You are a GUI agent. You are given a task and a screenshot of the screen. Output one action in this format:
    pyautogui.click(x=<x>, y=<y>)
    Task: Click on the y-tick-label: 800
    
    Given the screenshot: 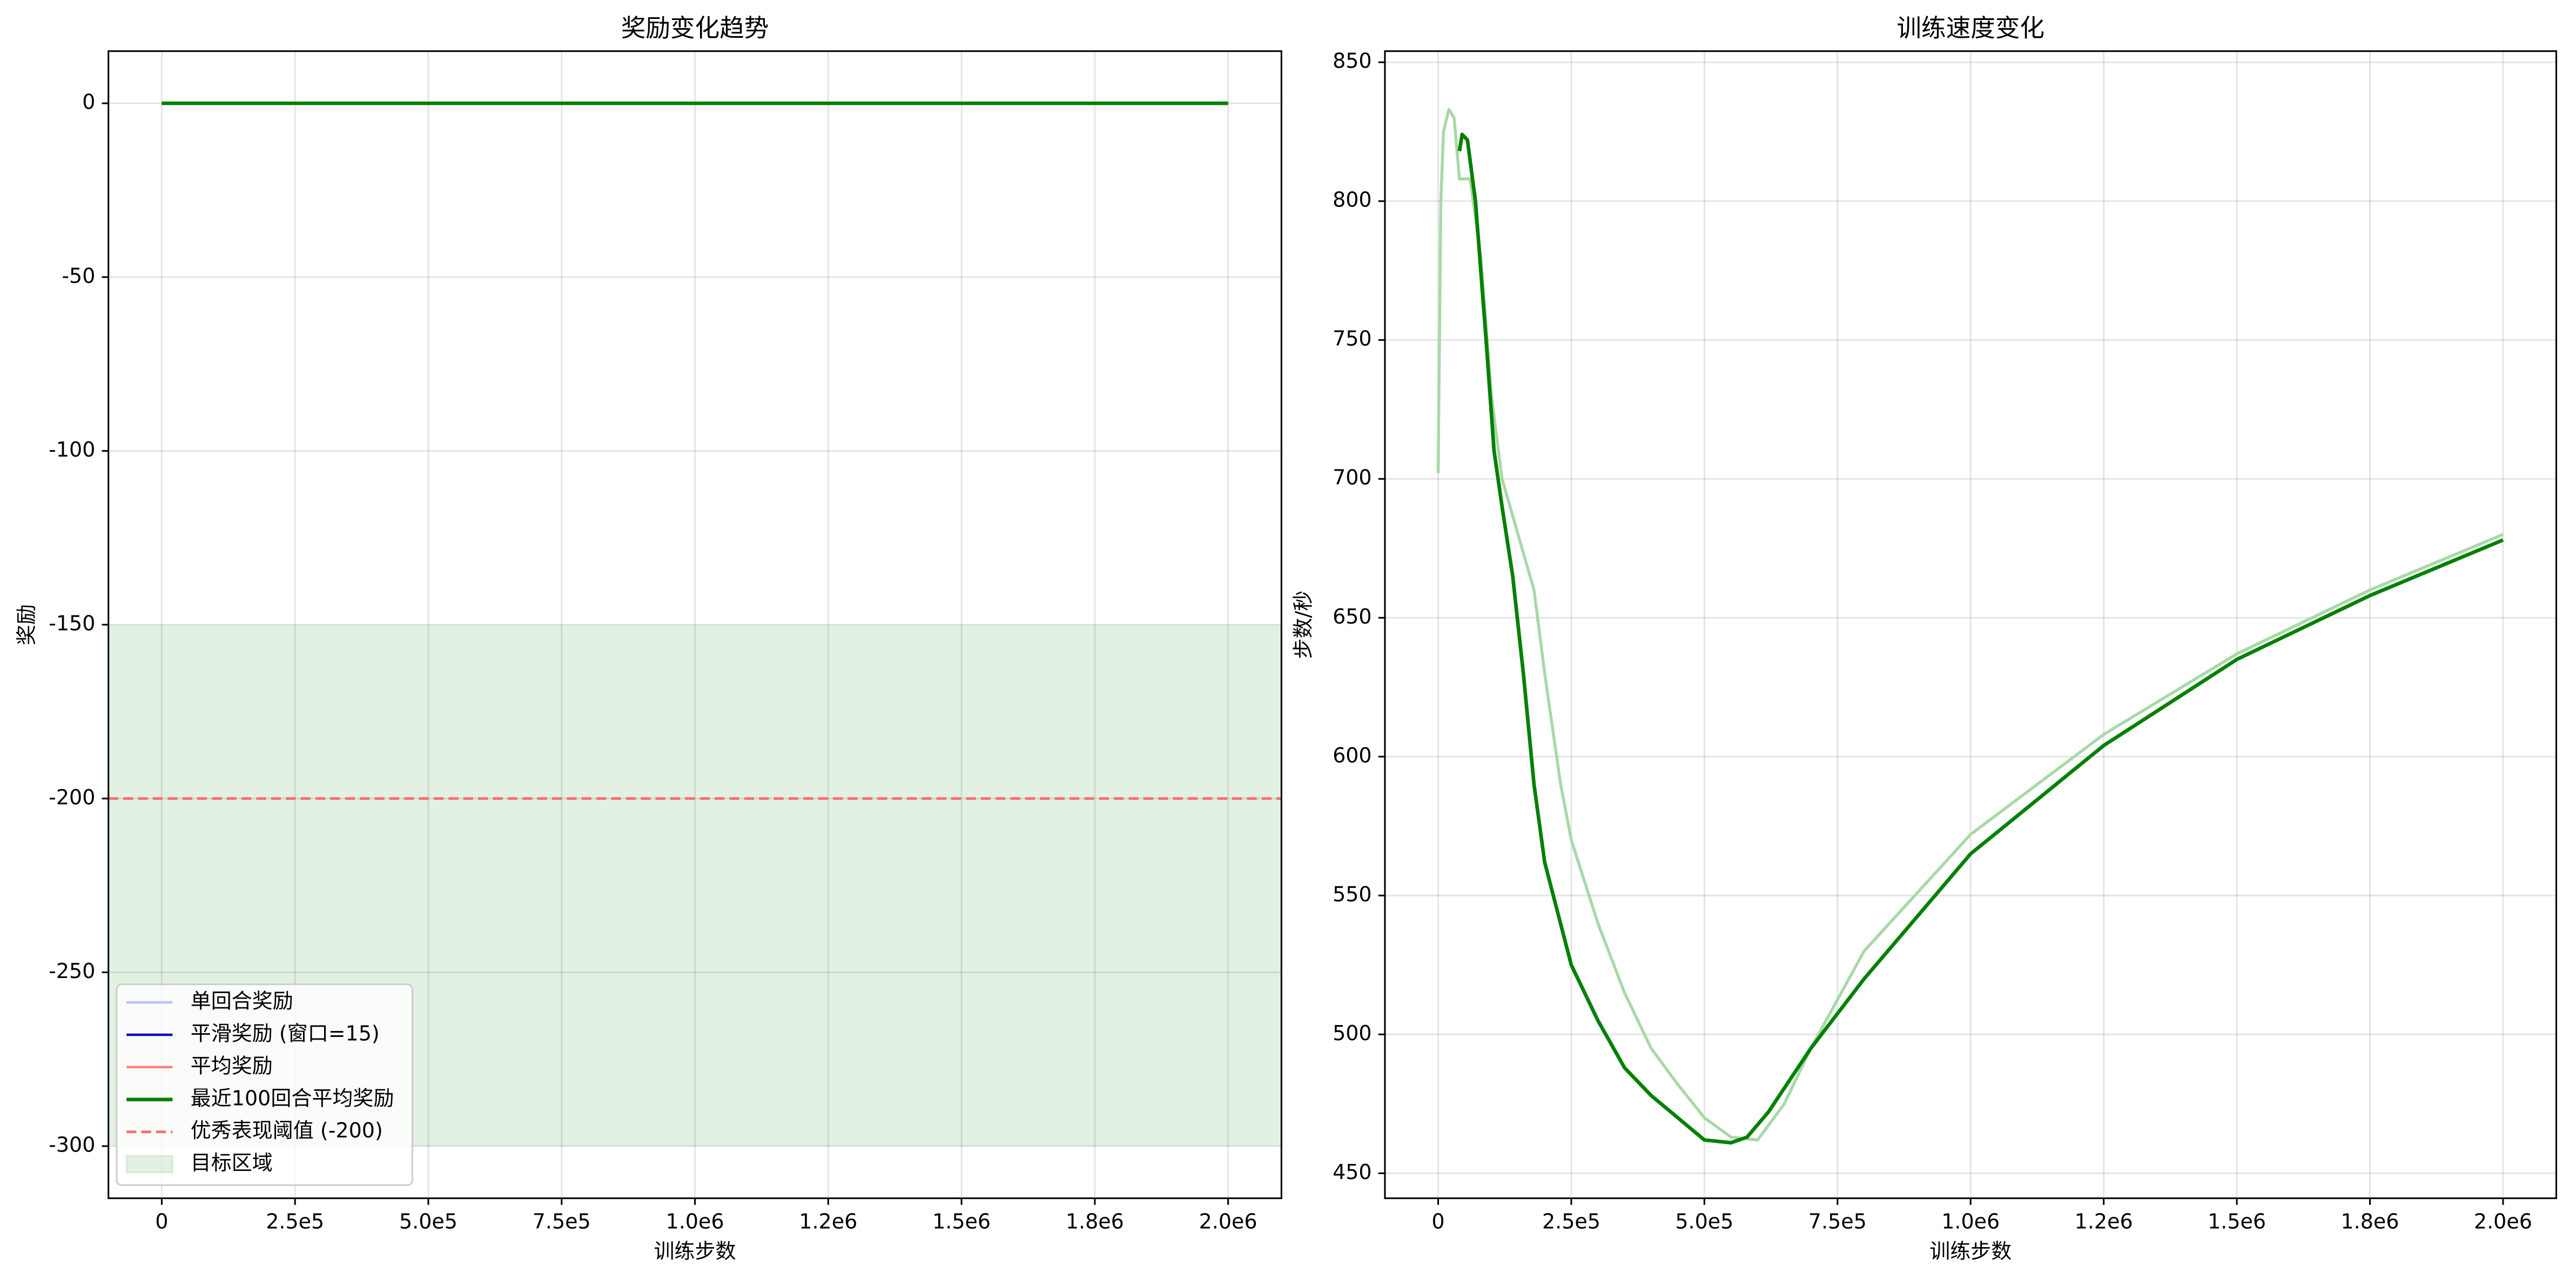 What is the action you would take?
    pyautogui.click(x=1352, y=200)
    